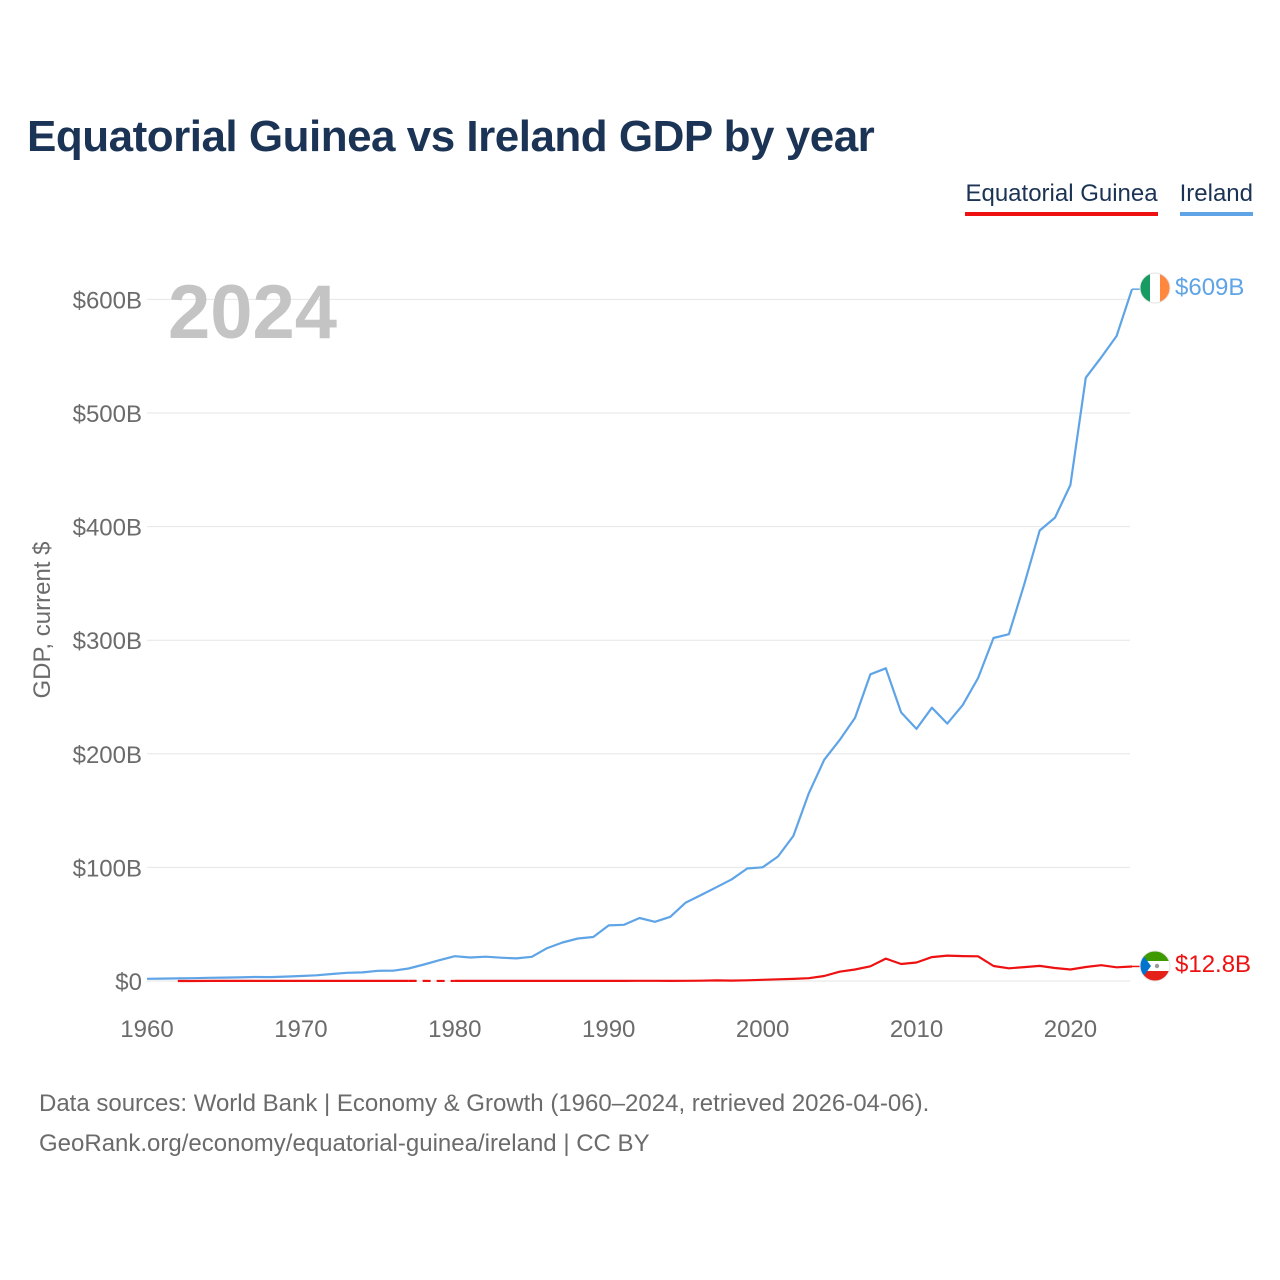  What do you see at coordinates (1213, 964) in the screenshot?
I see `equatorial-guinea-end-label: $12.8B` at bounding box center [1213, 964].